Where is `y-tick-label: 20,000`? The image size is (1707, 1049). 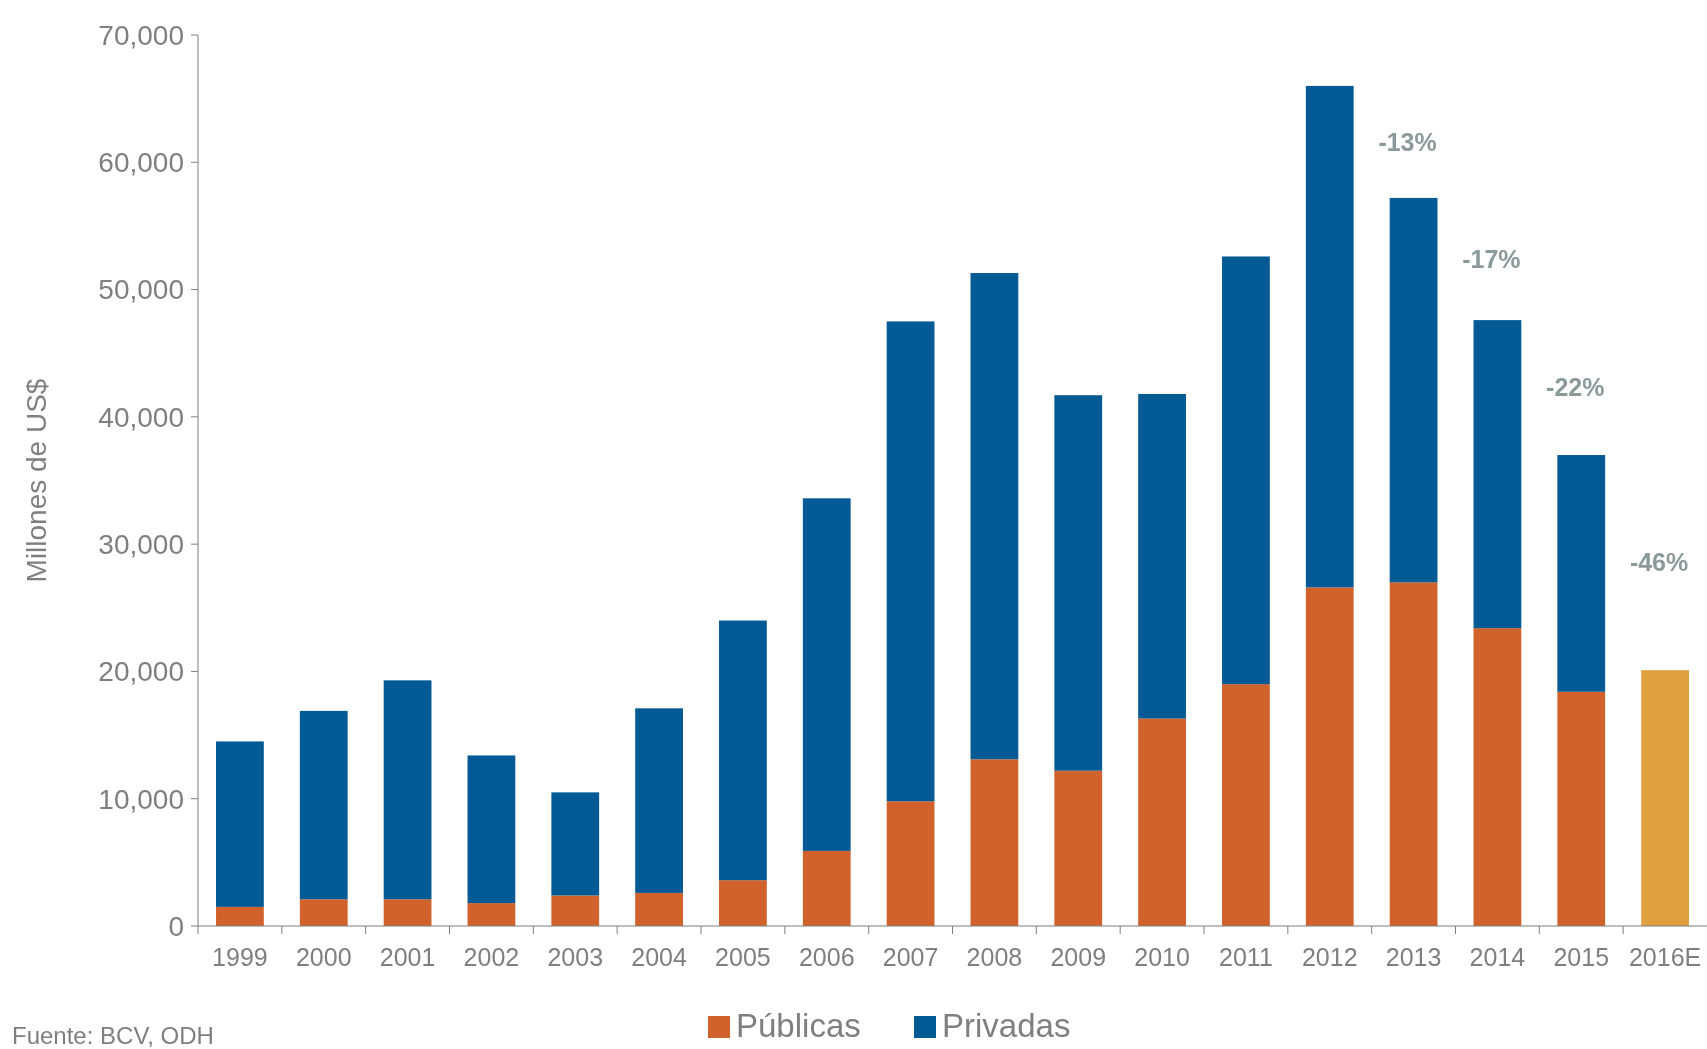
y-tick-label: 20,000 is located at coordinates (141, 672).